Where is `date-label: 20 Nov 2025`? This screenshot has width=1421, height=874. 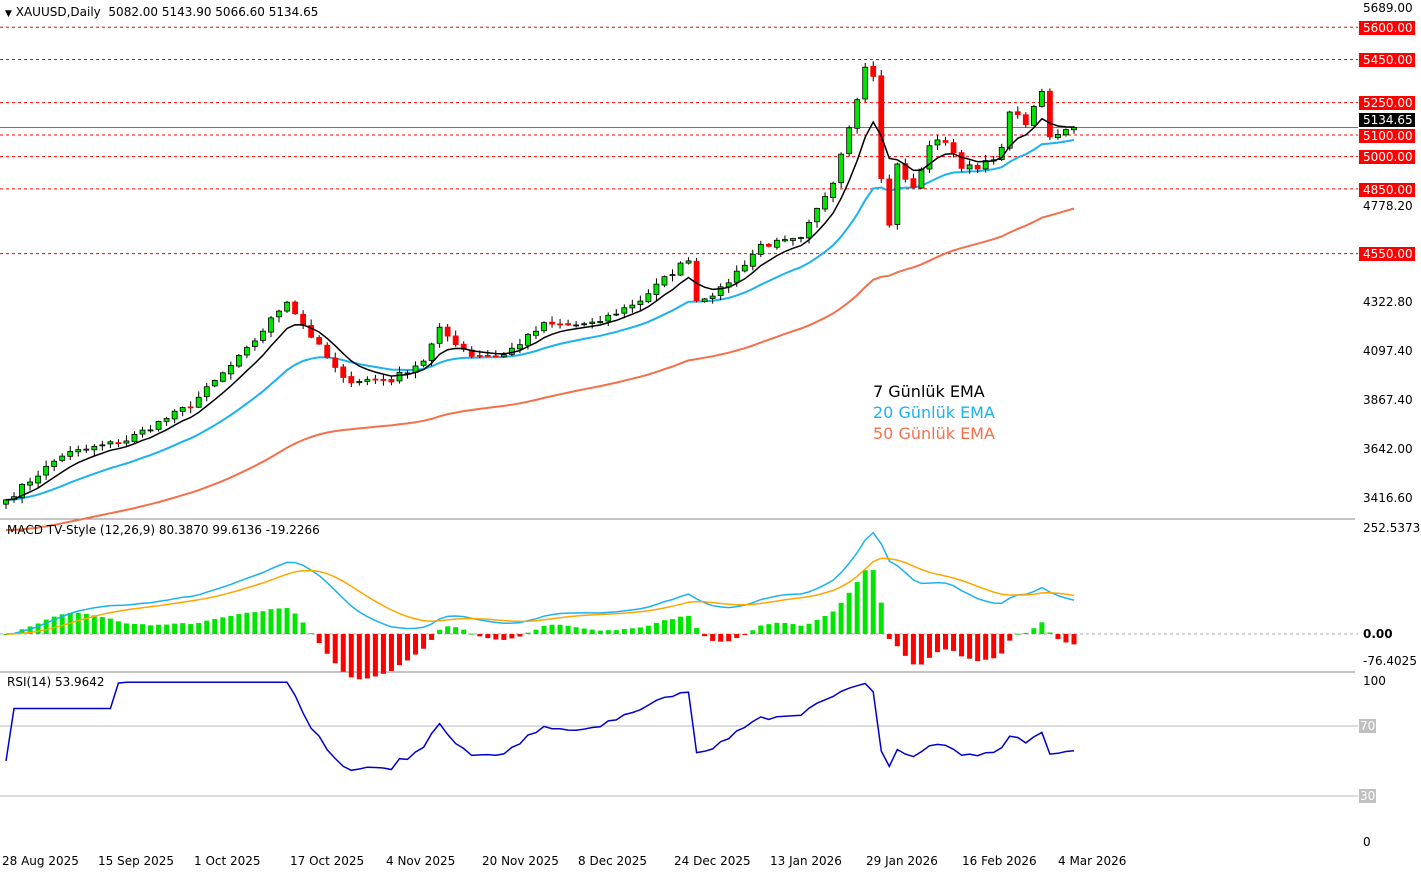 date-label: 20 Nov 2025 is located at coordinates (520, 861).